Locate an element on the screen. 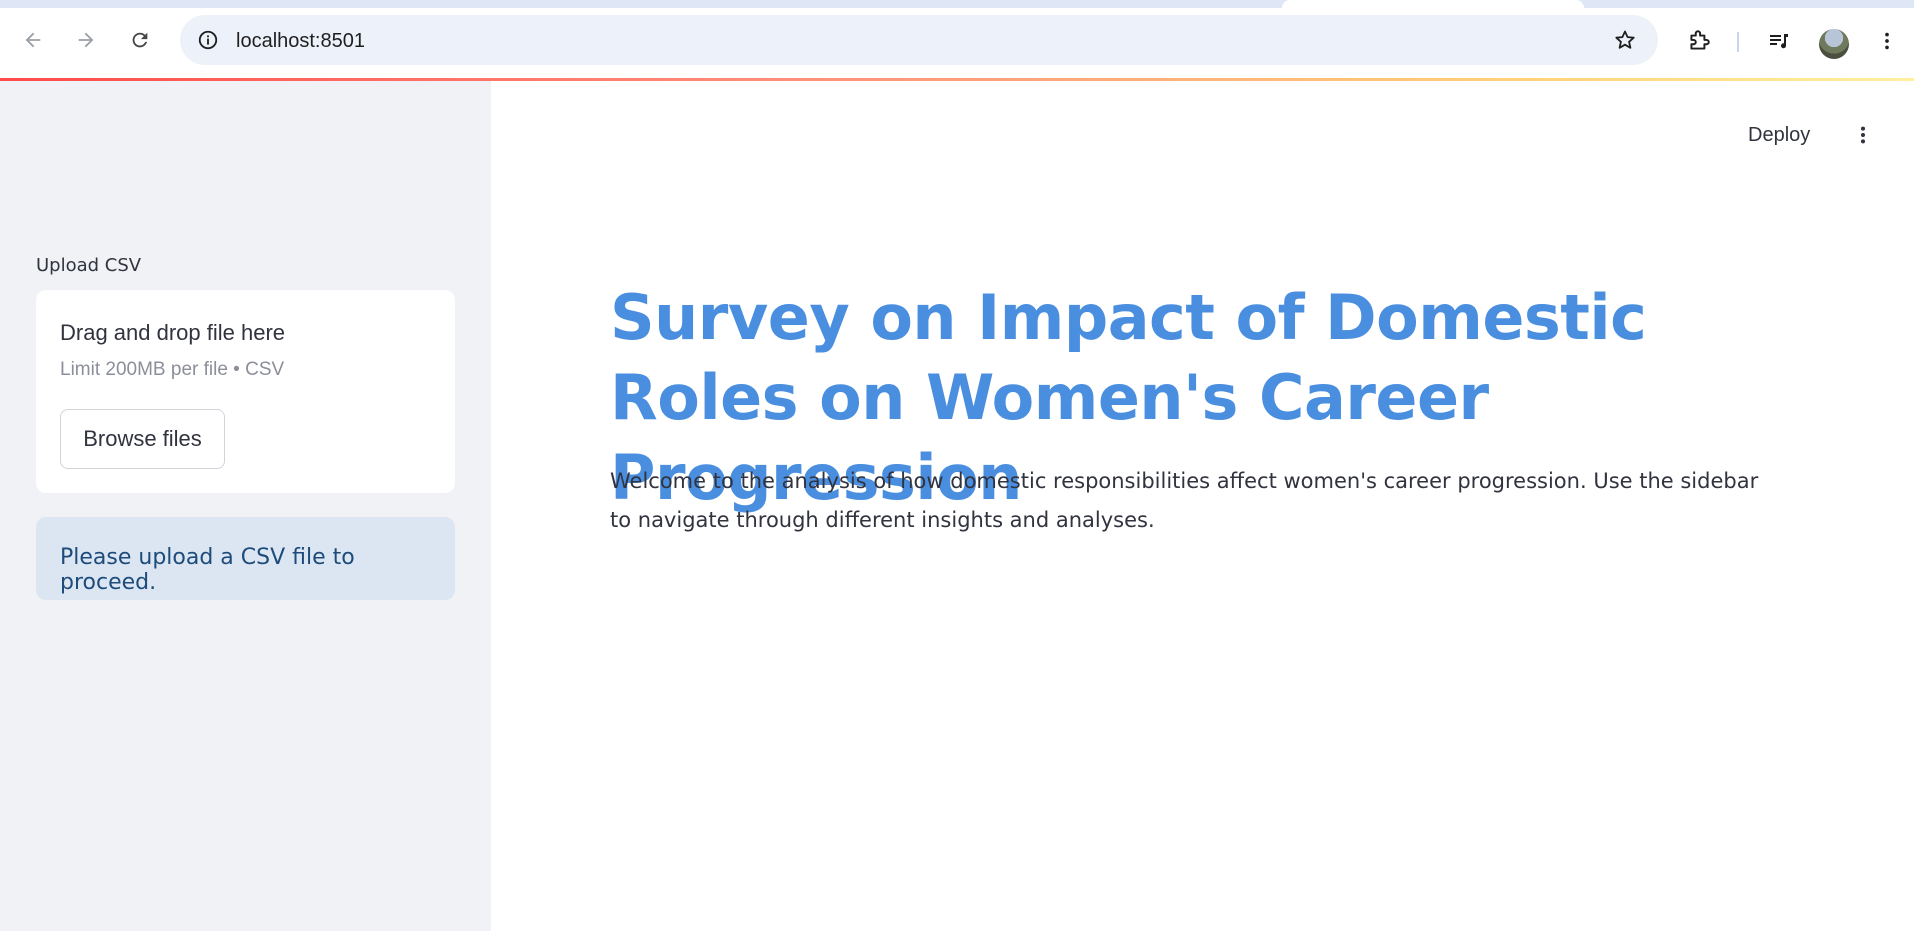 This screenshot has height=931, width=1914. browser-chrome: localhost:8501 is located at coordinates (957, 40).